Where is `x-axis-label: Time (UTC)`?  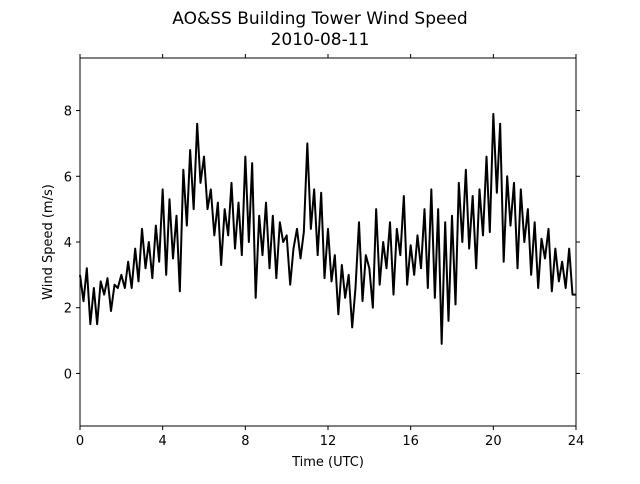
x-axis-label: Time (UTC) is located at coordinates (327, 462).